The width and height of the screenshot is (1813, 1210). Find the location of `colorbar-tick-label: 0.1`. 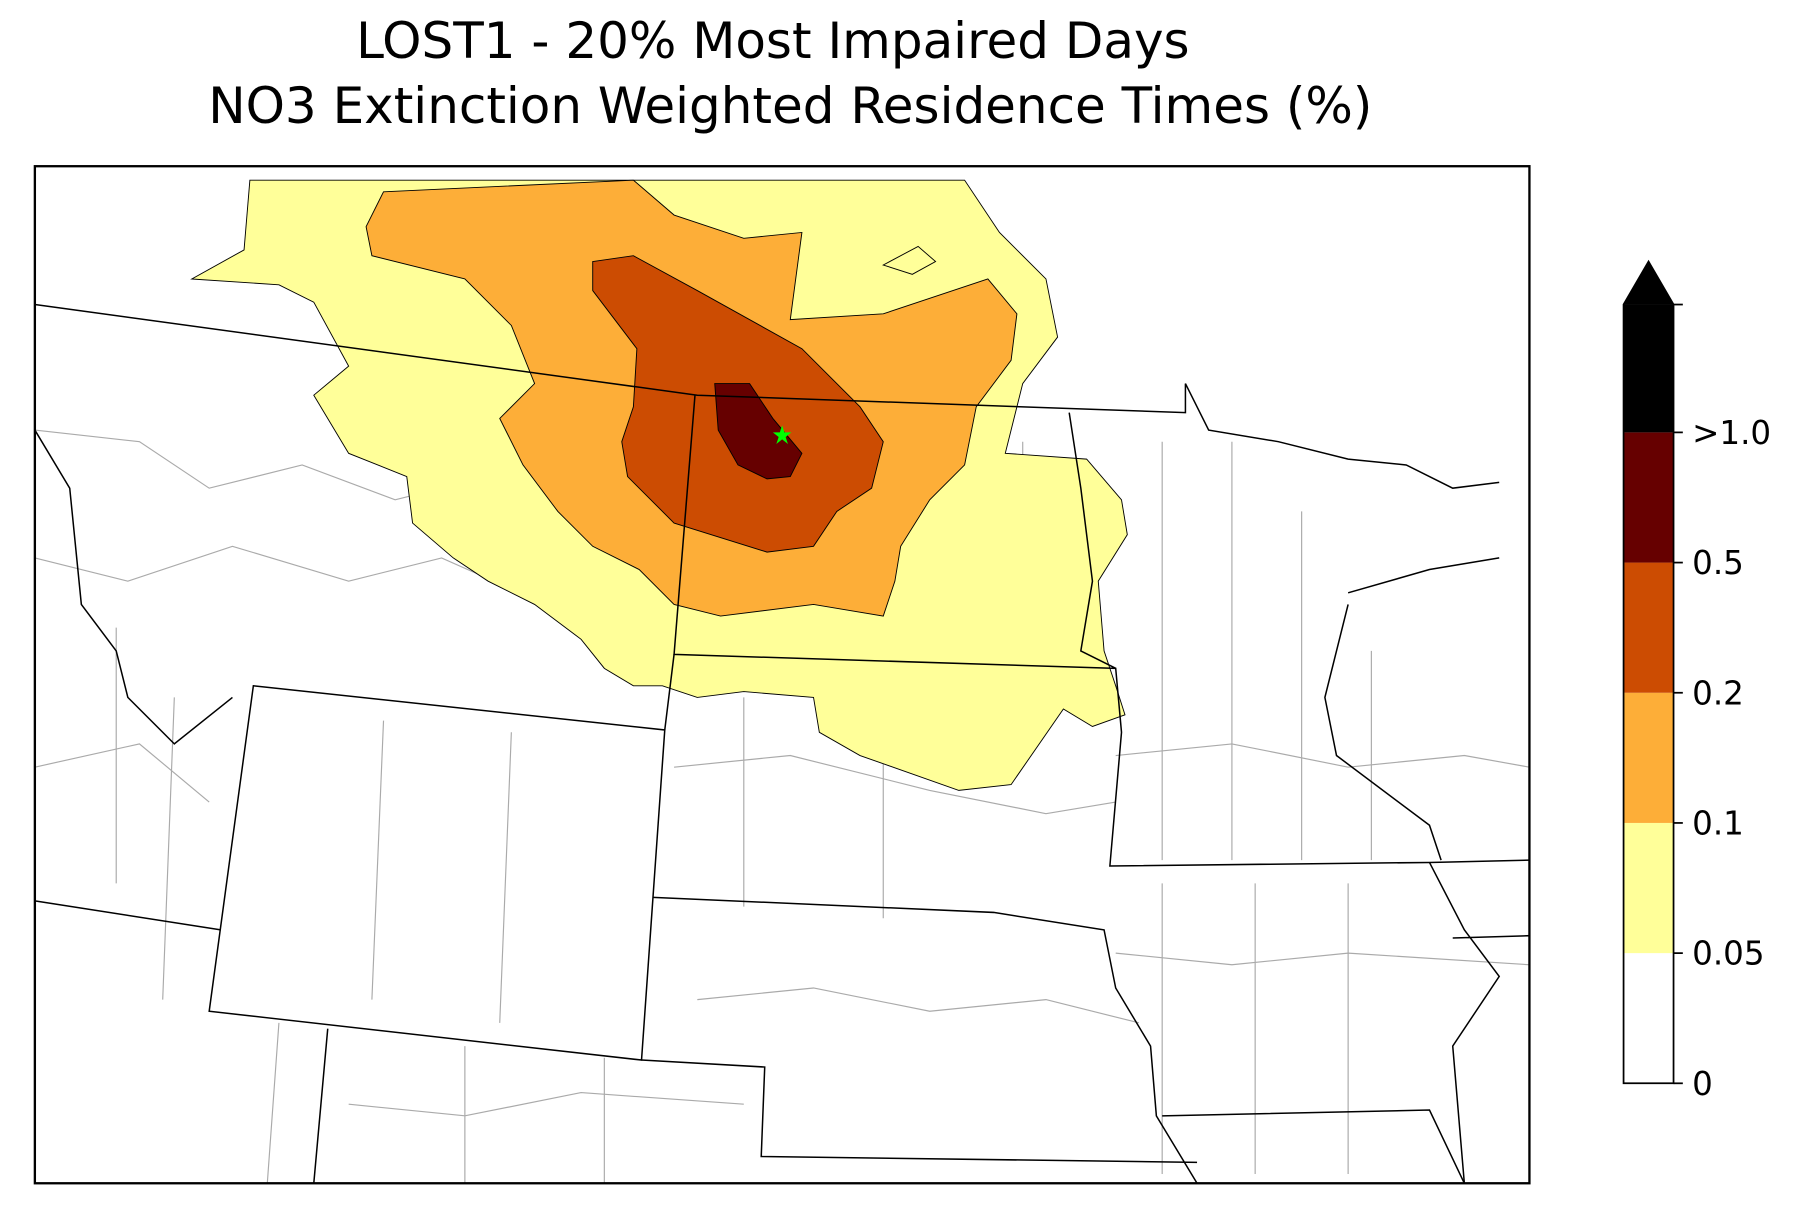

colorbar-tick-label: 0.1 is located at coordinates (1718, 824).